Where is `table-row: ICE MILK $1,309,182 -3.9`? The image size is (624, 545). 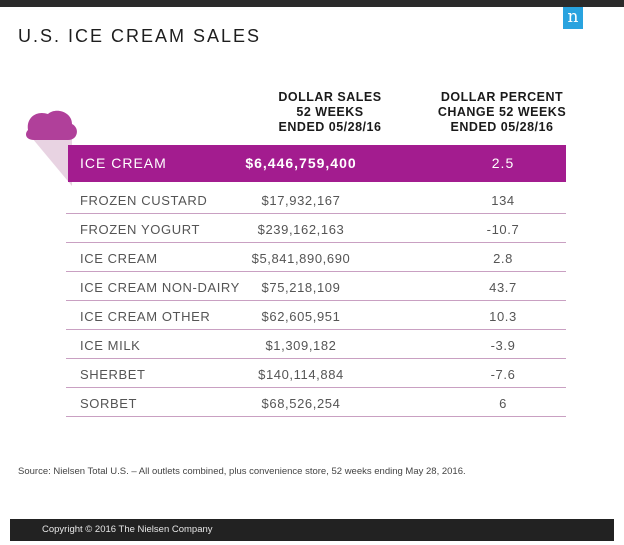
table-row: ICE MILK $1,309,182 -3.9 is located at coordinates (316, 344).